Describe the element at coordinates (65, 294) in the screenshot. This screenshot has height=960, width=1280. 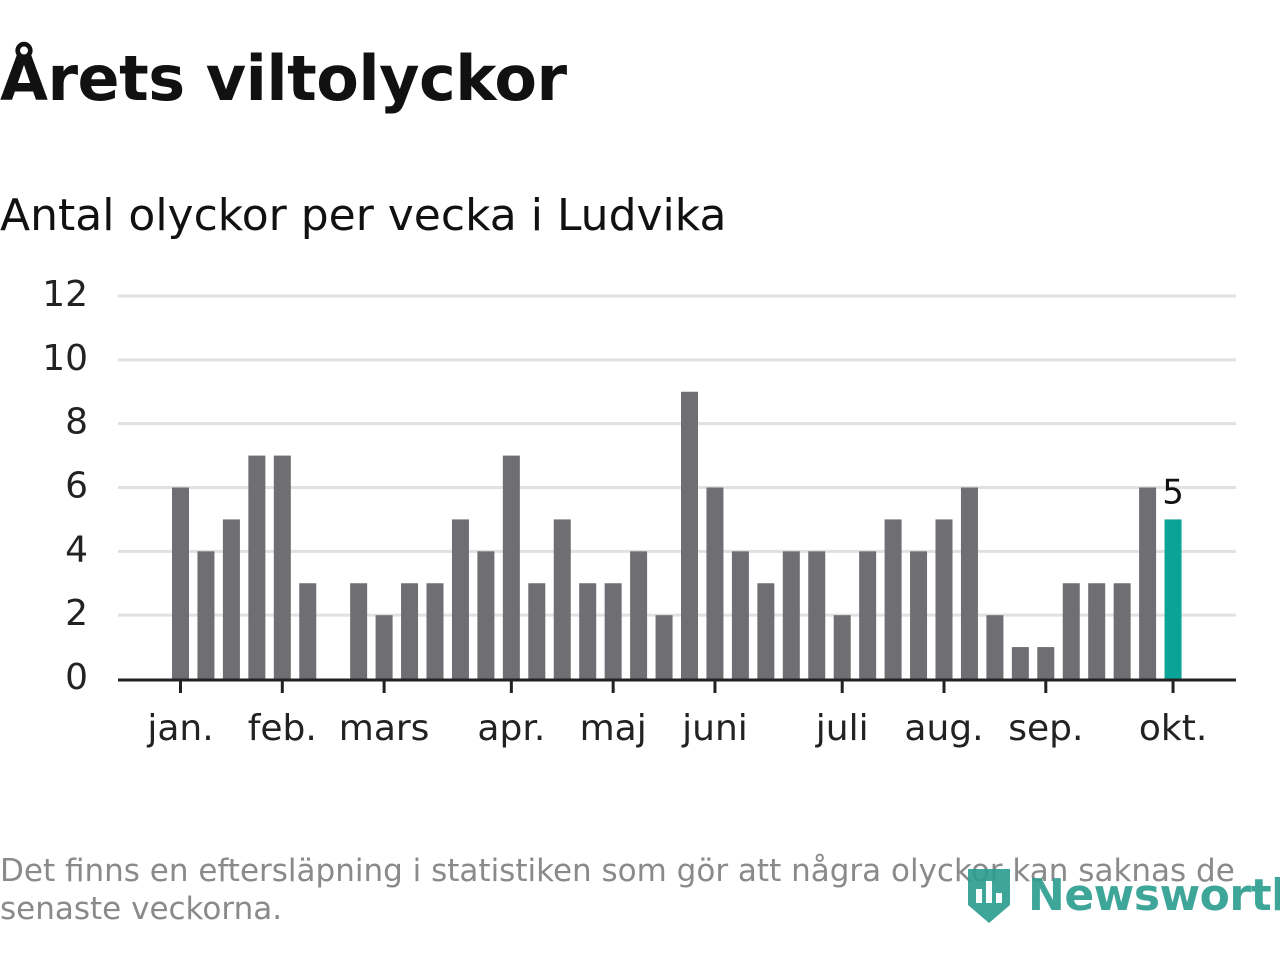
I see `y-tick-label: 12` at that location.